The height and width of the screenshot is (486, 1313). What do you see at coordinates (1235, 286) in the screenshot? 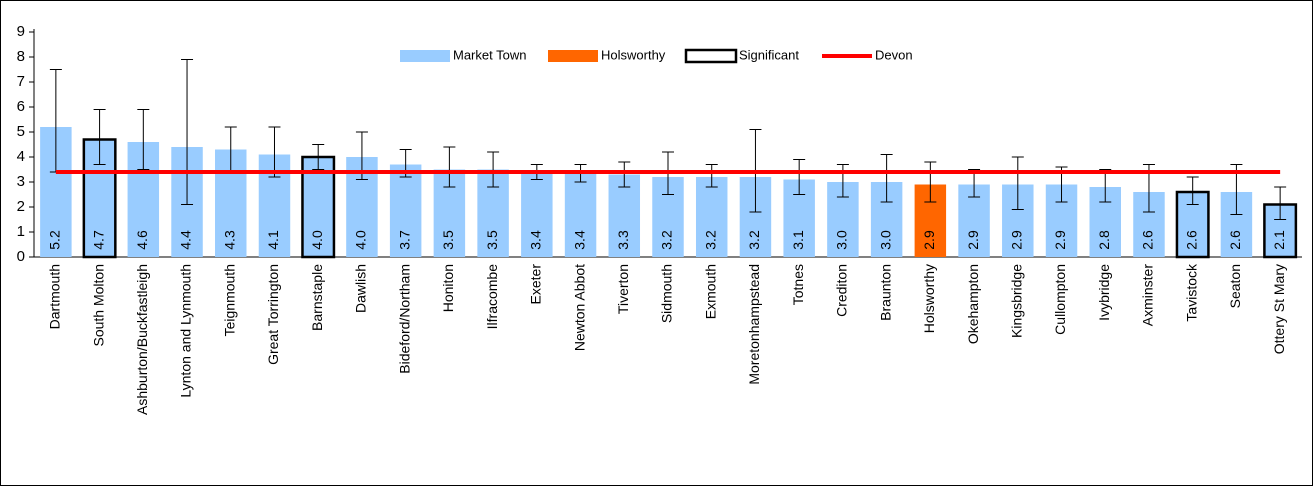
I see `x-tick-label: Seaton` at bounding box center [1235, 286].